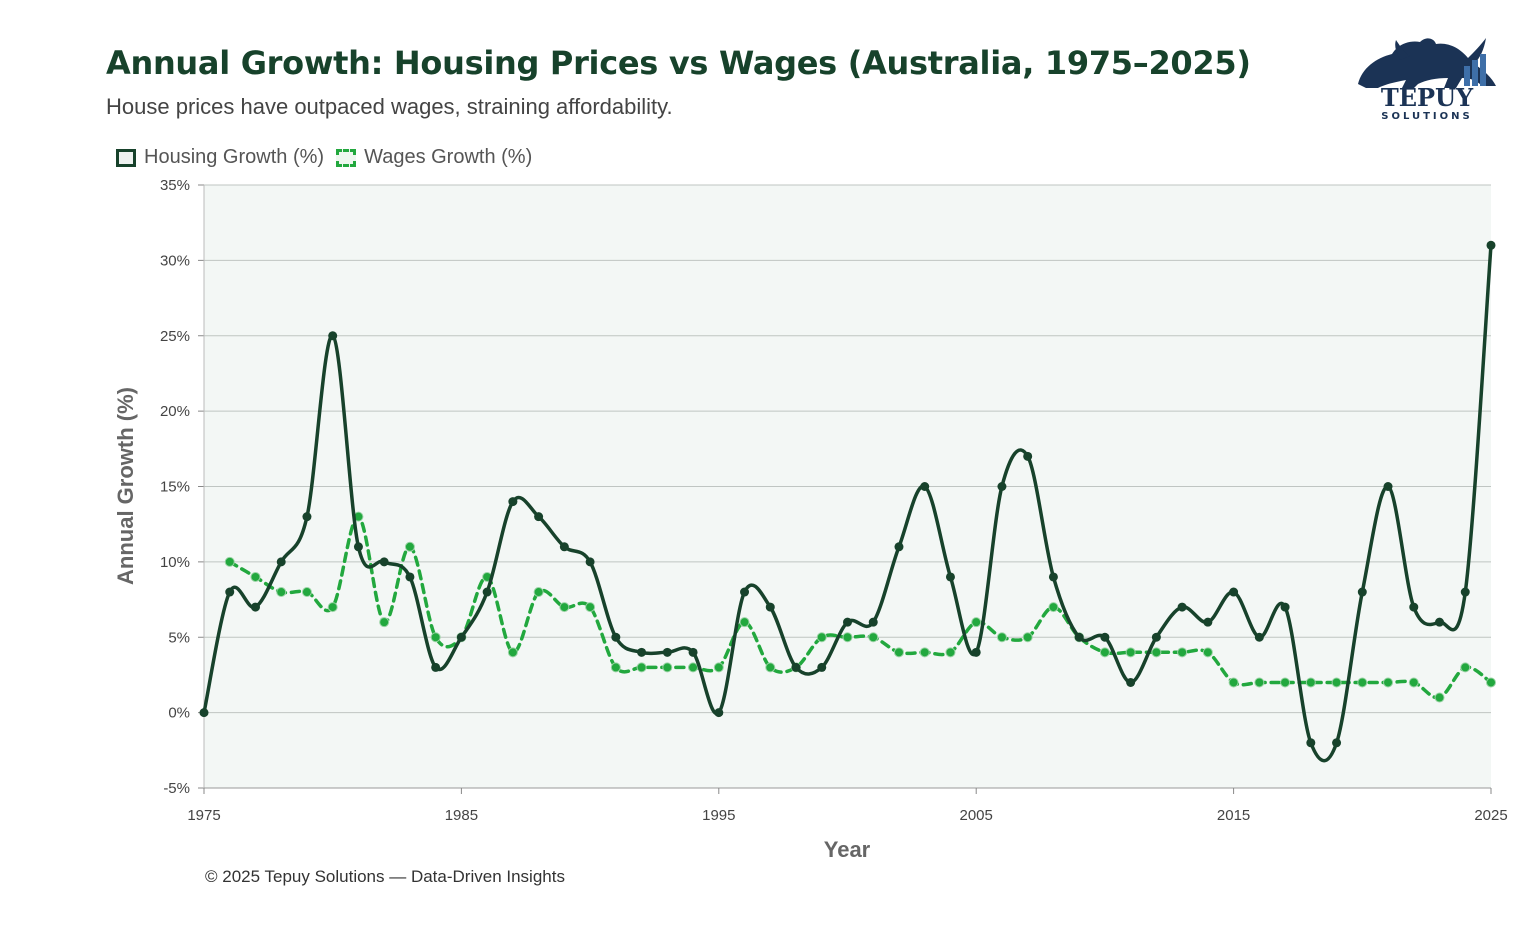 The height and width of the screenshot is (936, 1534). What do you see at coordinates (203, 815) in the screenshot?
I see `x-tick-label: 1975` at bounding box center [203, 815].